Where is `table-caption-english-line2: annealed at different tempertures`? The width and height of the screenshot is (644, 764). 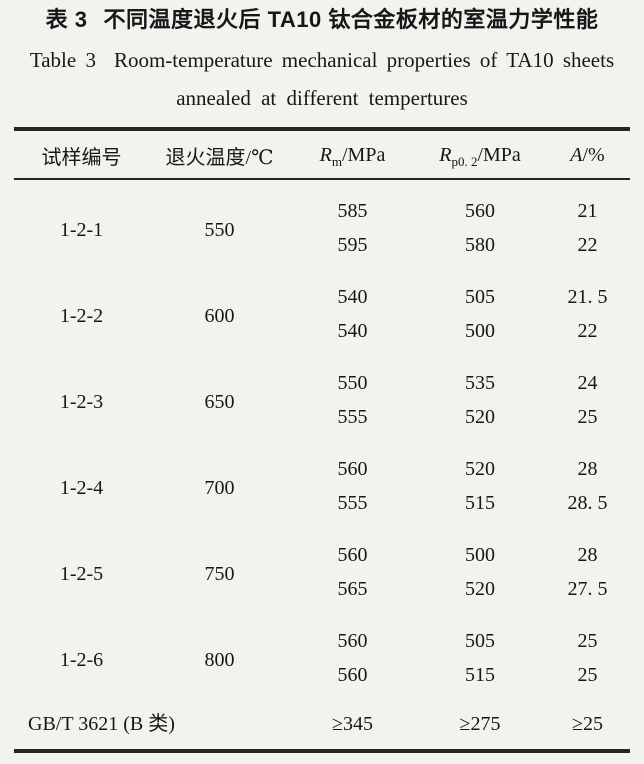
table-caption-english-line2: annealed at different tempertures is located at coordinates (322, 98).